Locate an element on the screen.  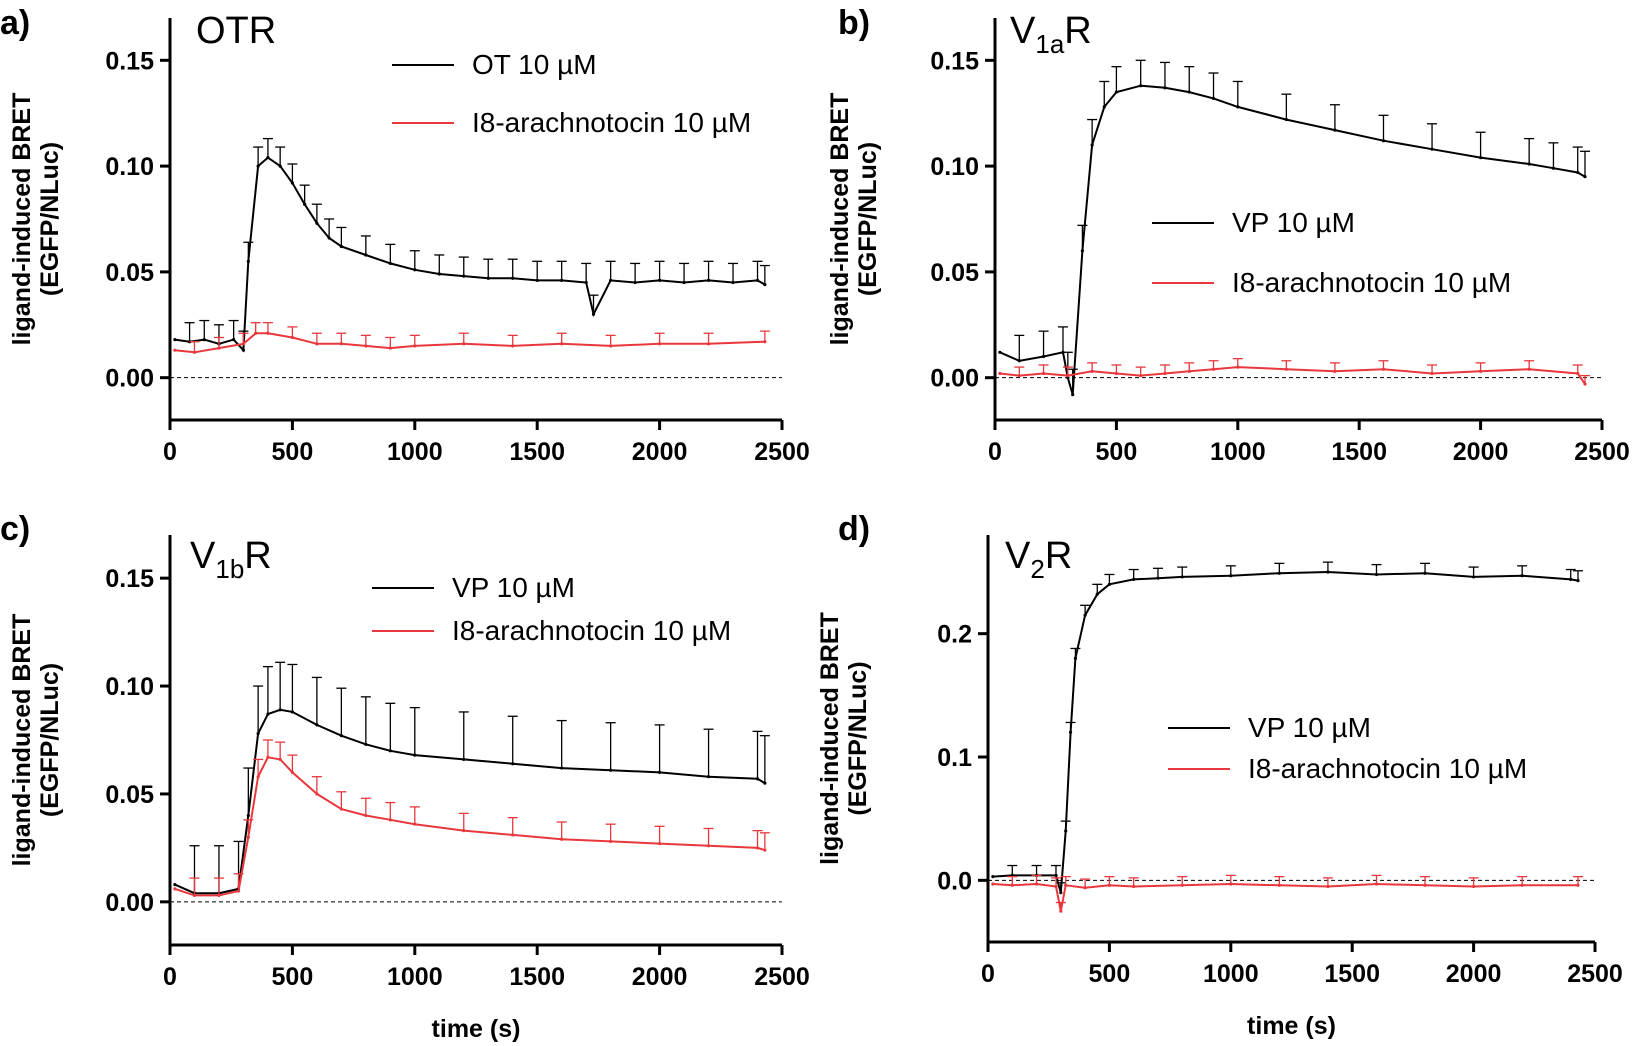
y-tick-label: 0.15 is located at coordinates (129, 61).